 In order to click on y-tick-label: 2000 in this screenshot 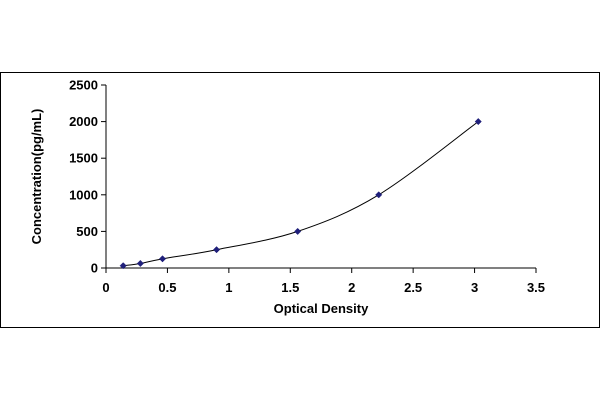, I will do `click(83, 121)`.